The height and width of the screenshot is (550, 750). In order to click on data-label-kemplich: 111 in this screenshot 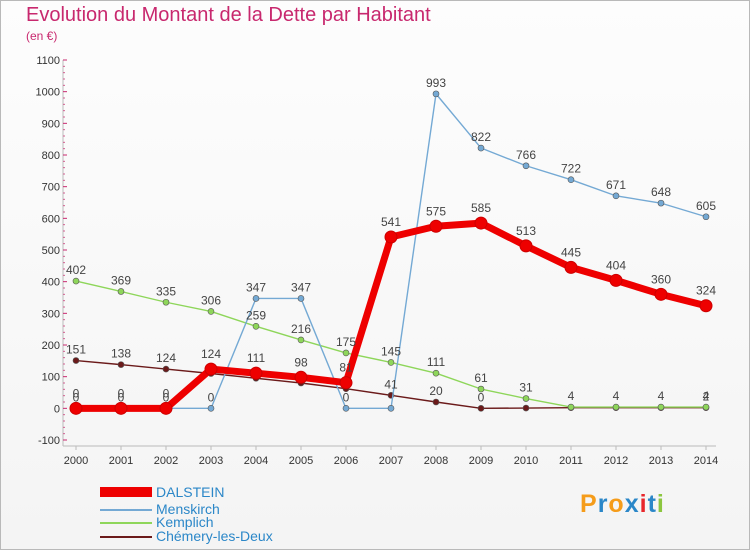, I will do `click(436, 362)`.